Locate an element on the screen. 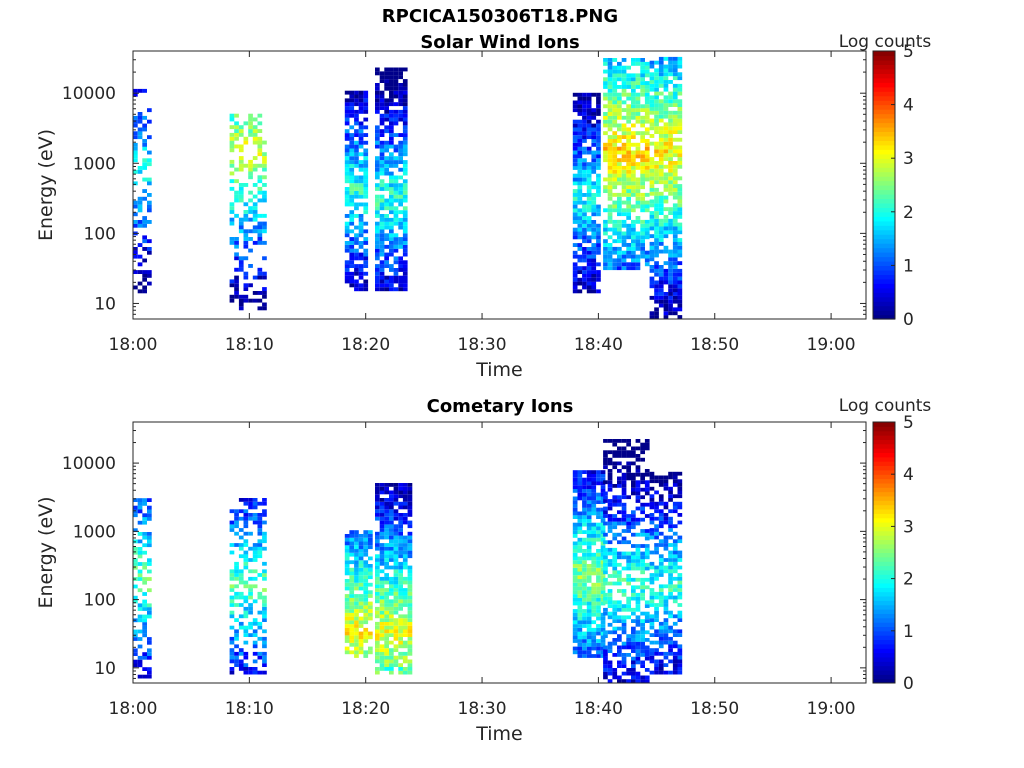 The image size is (1024, 768). x-tick-label: 18:20 is located at coordinates (365, 345).